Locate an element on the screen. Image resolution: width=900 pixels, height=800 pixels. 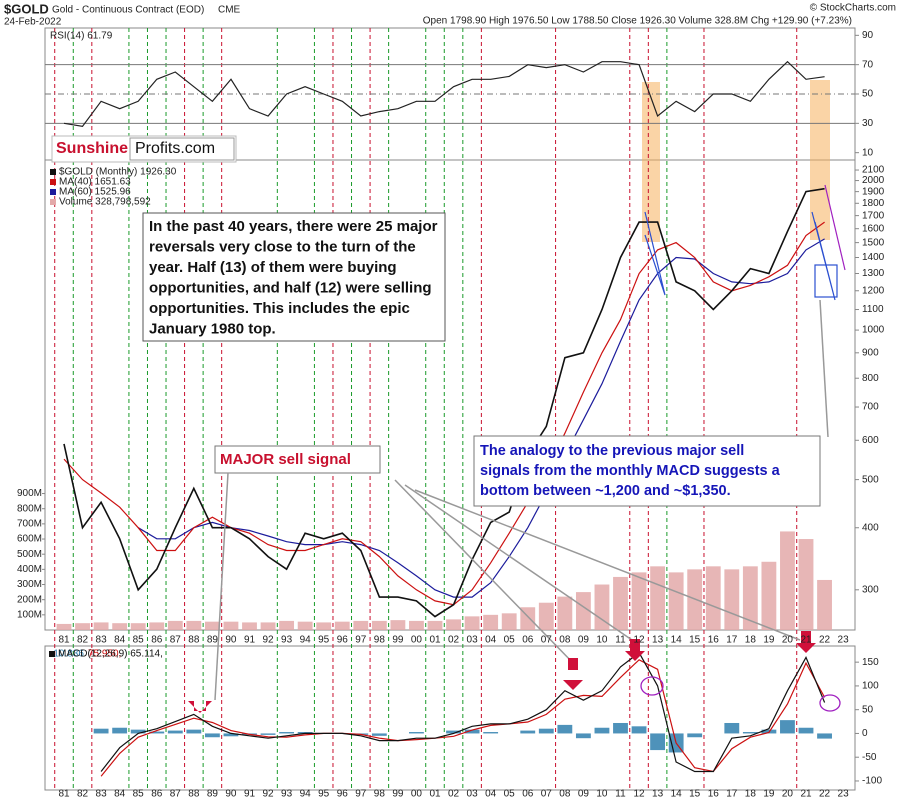
x-tick-label: 88 is located at coordinates (194, 794).